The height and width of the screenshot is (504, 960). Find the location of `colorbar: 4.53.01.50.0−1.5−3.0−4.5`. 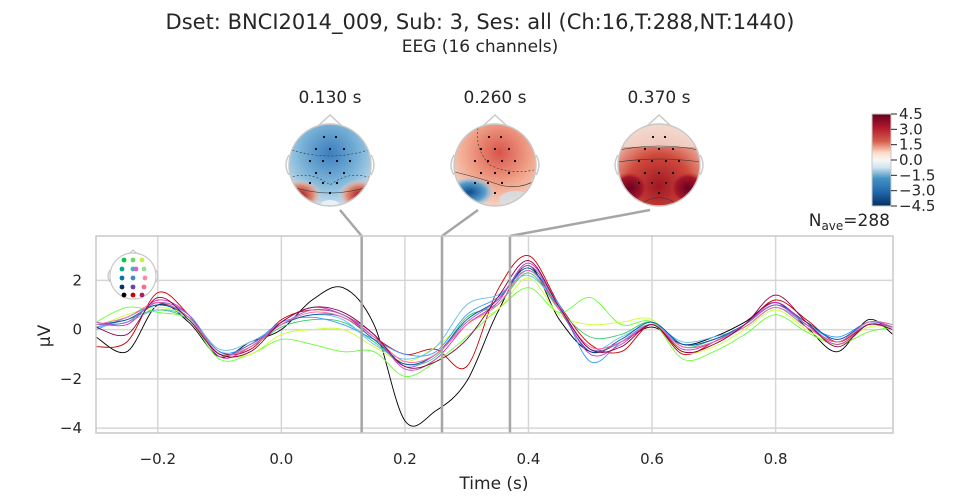

colorbar: 4.53.01.50.0−1.5−3.0−4.5 is located at coordinates (903, 160).